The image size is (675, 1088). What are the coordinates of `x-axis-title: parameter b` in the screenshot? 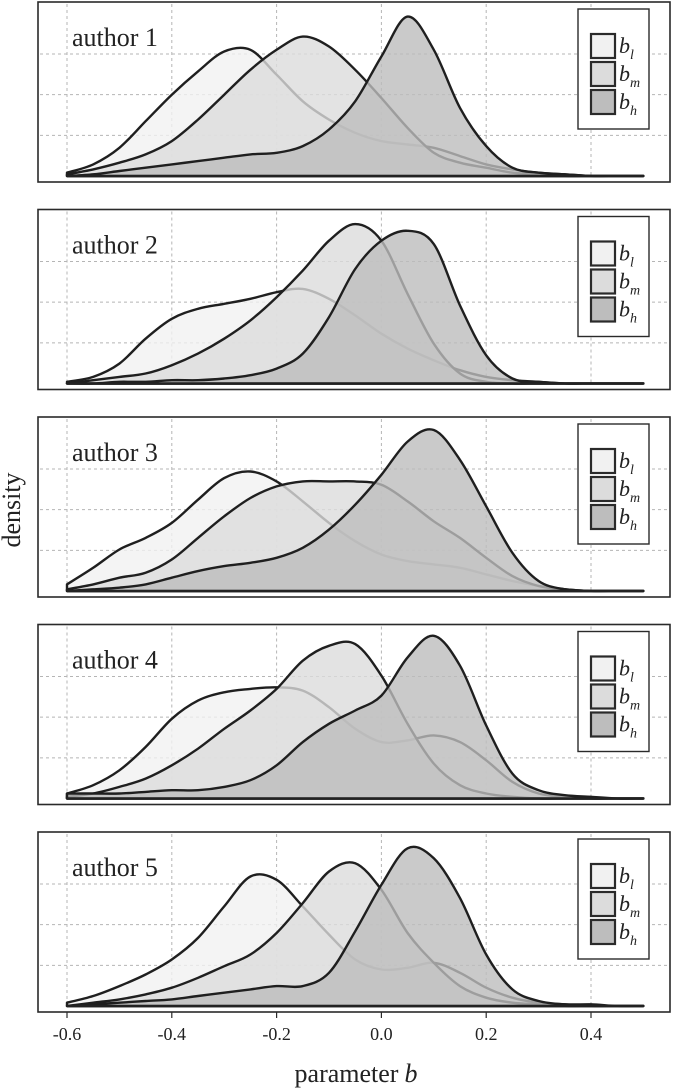 It's located at (356, 1073).